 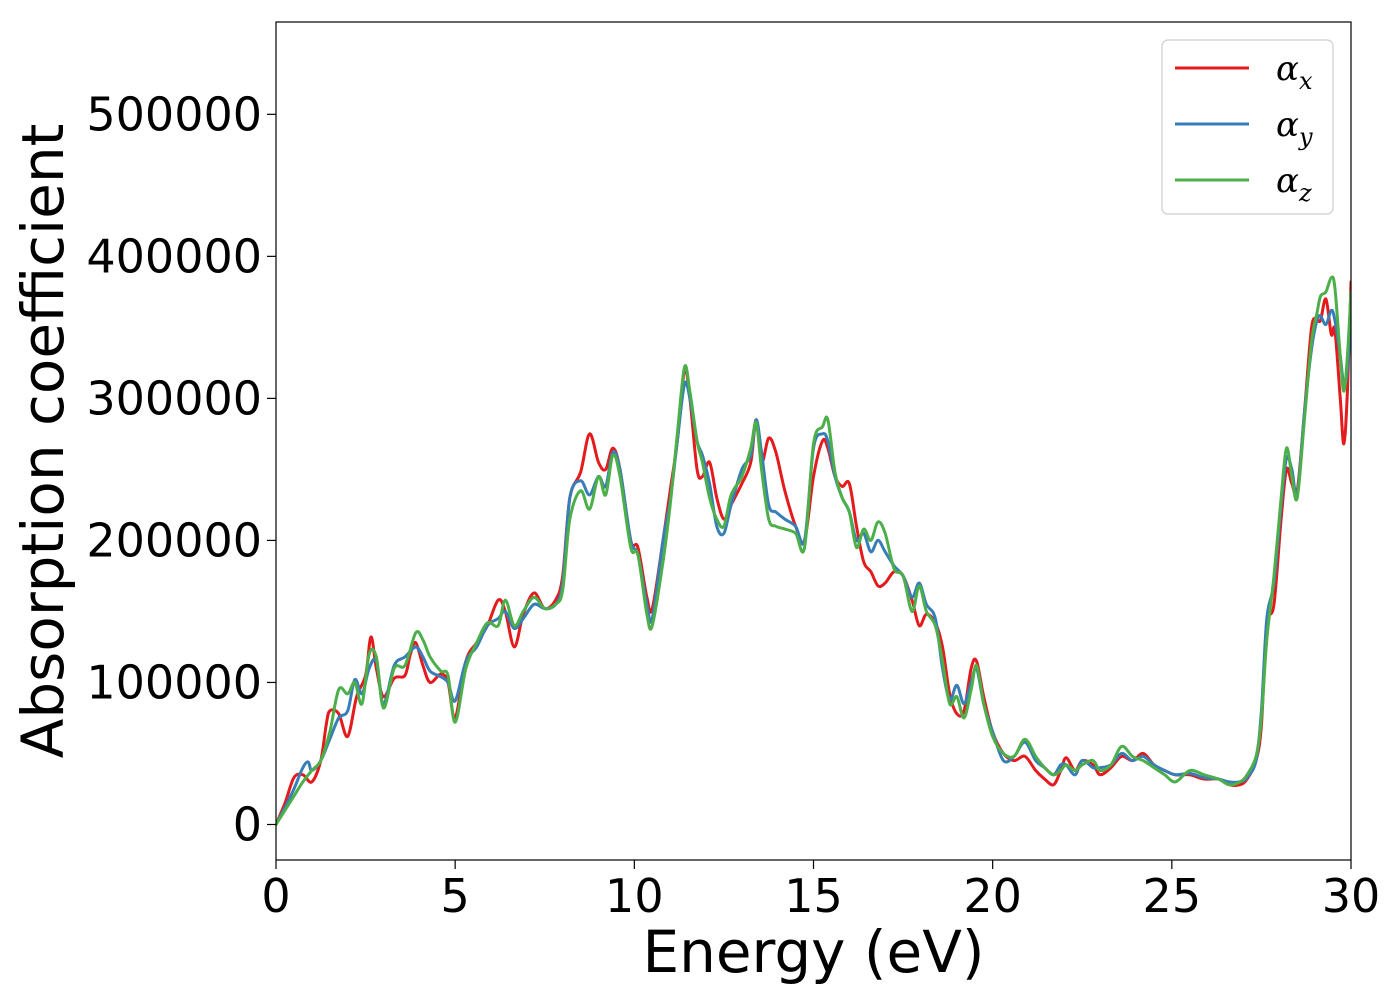 What do you see at coordinates (1294, 128) in the screenshot?
I see `legend-label-y: αy` at bounding box center [1294, 128].